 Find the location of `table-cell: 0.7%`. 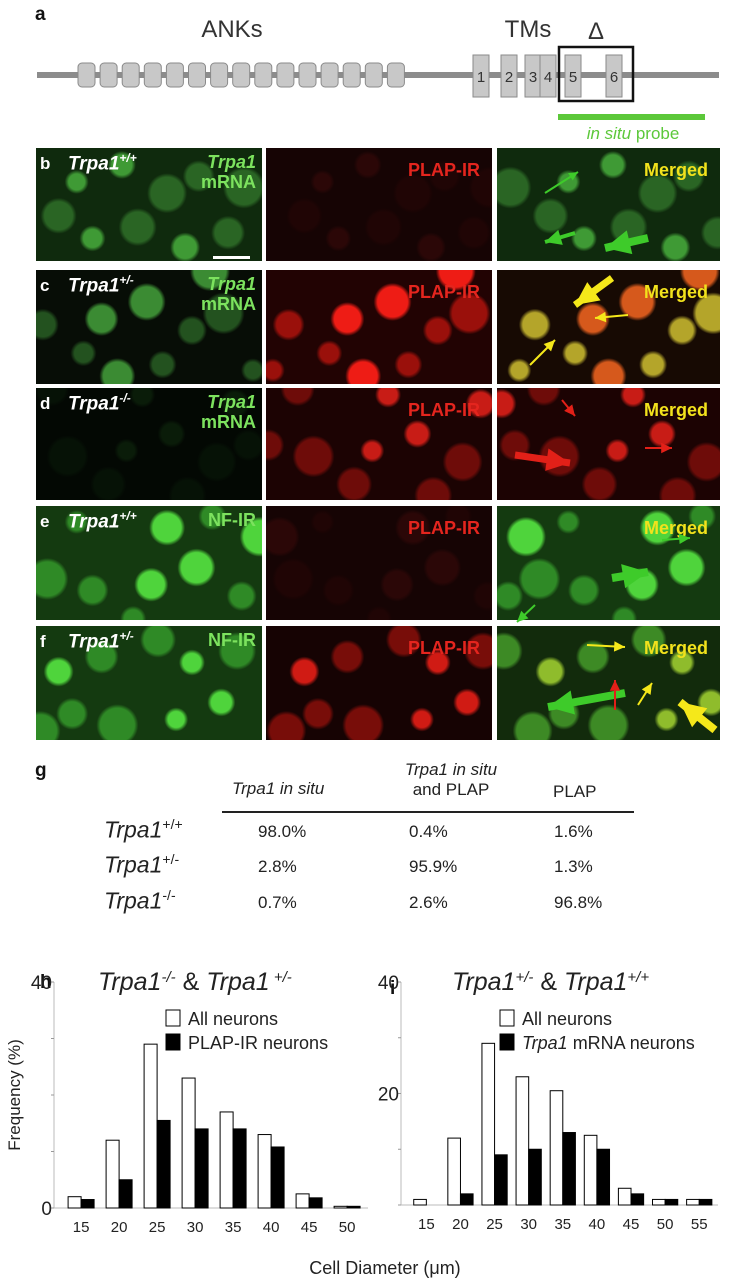

table-cell: 0.7% is located at coordinates (277, 902).